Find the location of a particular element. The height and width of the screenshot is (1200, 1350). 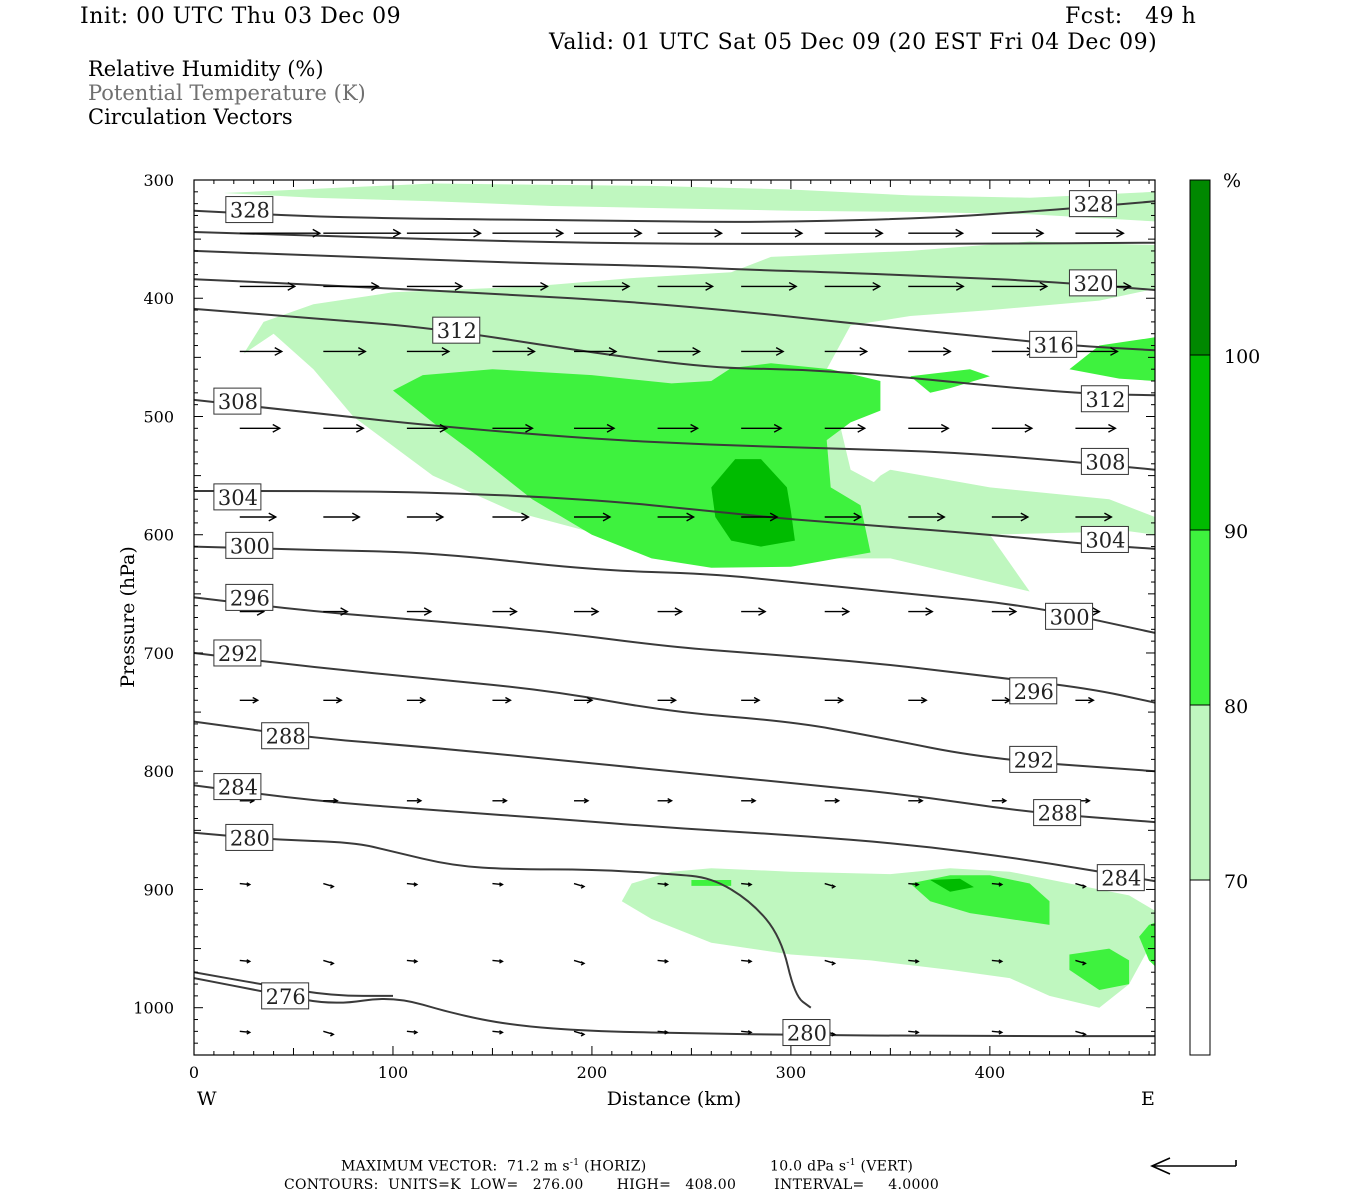

colorbar-label-70: 70 is located at coordinates (1236, 882).